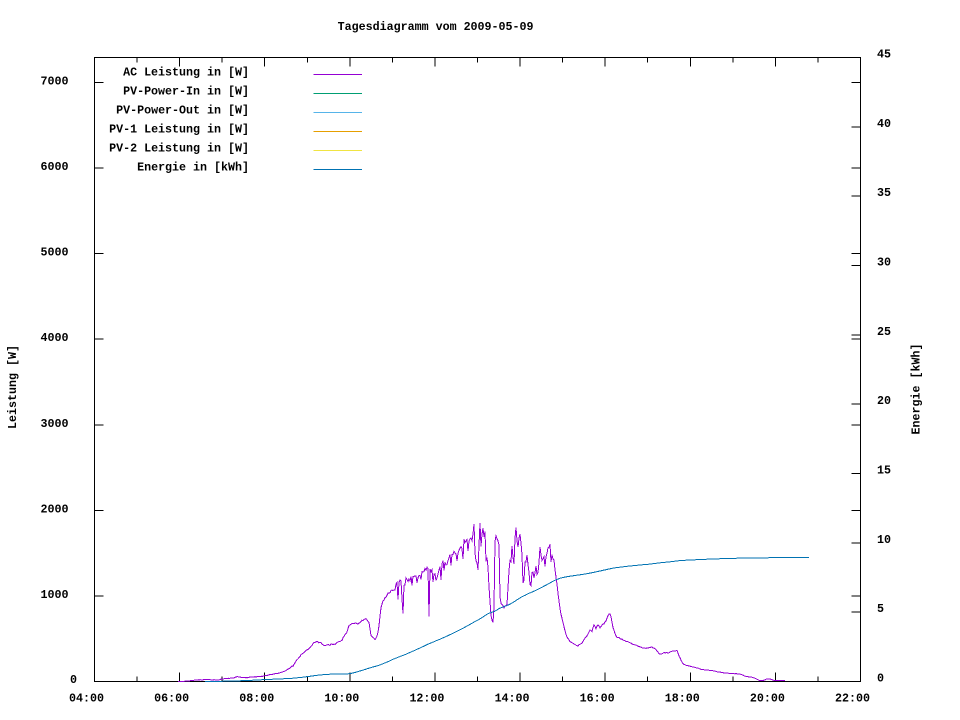 The height and width of the screenshot is (720, 960). Describe the element at coordinates (86, 699) in the screenshot. I see `svg-text: 04:00` at that location.